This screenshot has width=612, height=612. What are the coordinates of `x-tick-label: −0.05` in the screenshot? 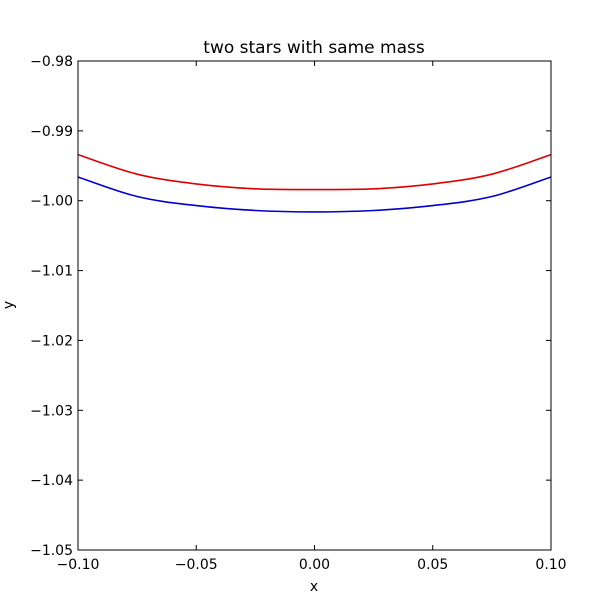 It's located at (196, 565).